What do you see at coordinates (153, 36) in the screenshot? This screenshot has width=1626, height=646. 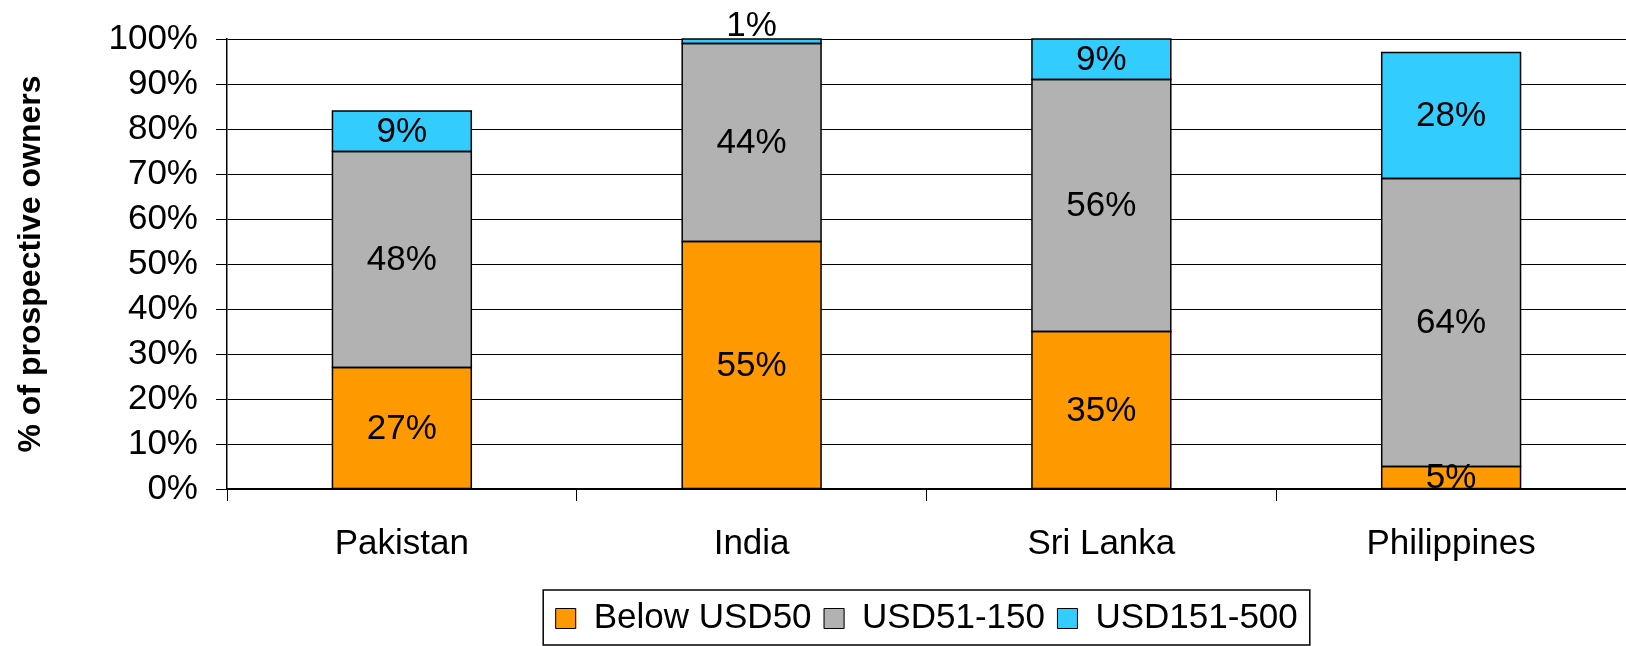 I see `y-tick-label: 100%` at bounding box center [153, 36].